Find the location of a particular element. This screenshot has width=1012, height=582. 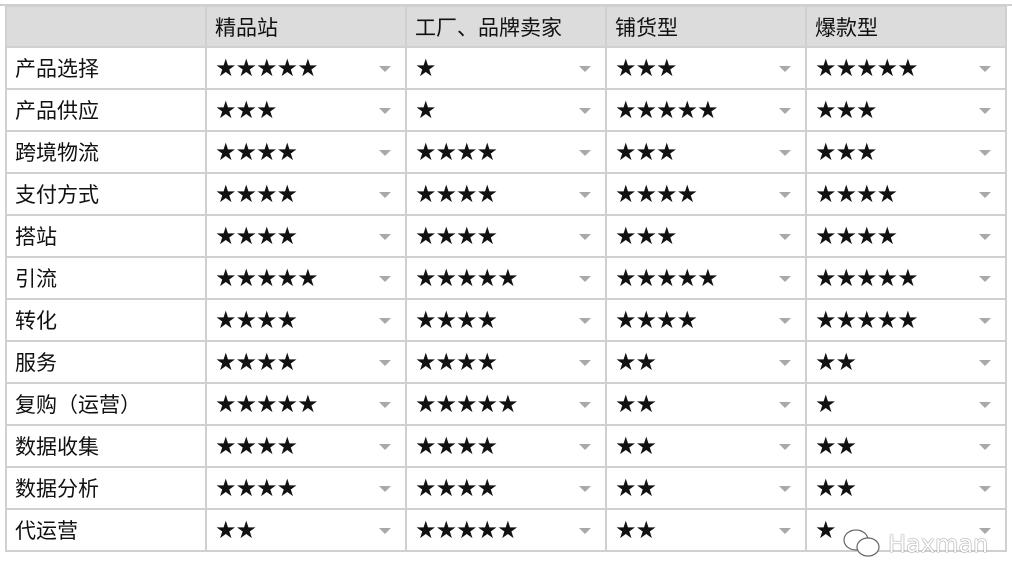

column-header: 爆款型 is located at coordinates (906, 26).